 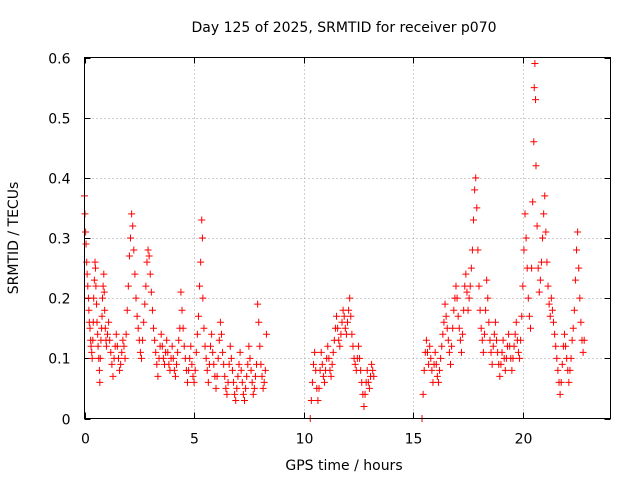 What do you see at coordinates (524, 440) in the screenshot?
I see `x-tick-label: 20` at bounding box center [524, 440].